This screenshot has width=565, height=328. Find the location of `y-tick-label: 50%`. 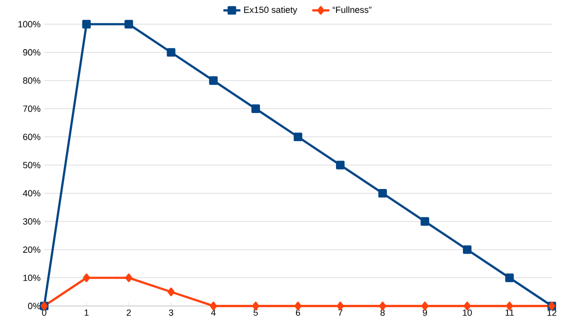

y-tick-label: 50% is located at coordinates (31, 165).